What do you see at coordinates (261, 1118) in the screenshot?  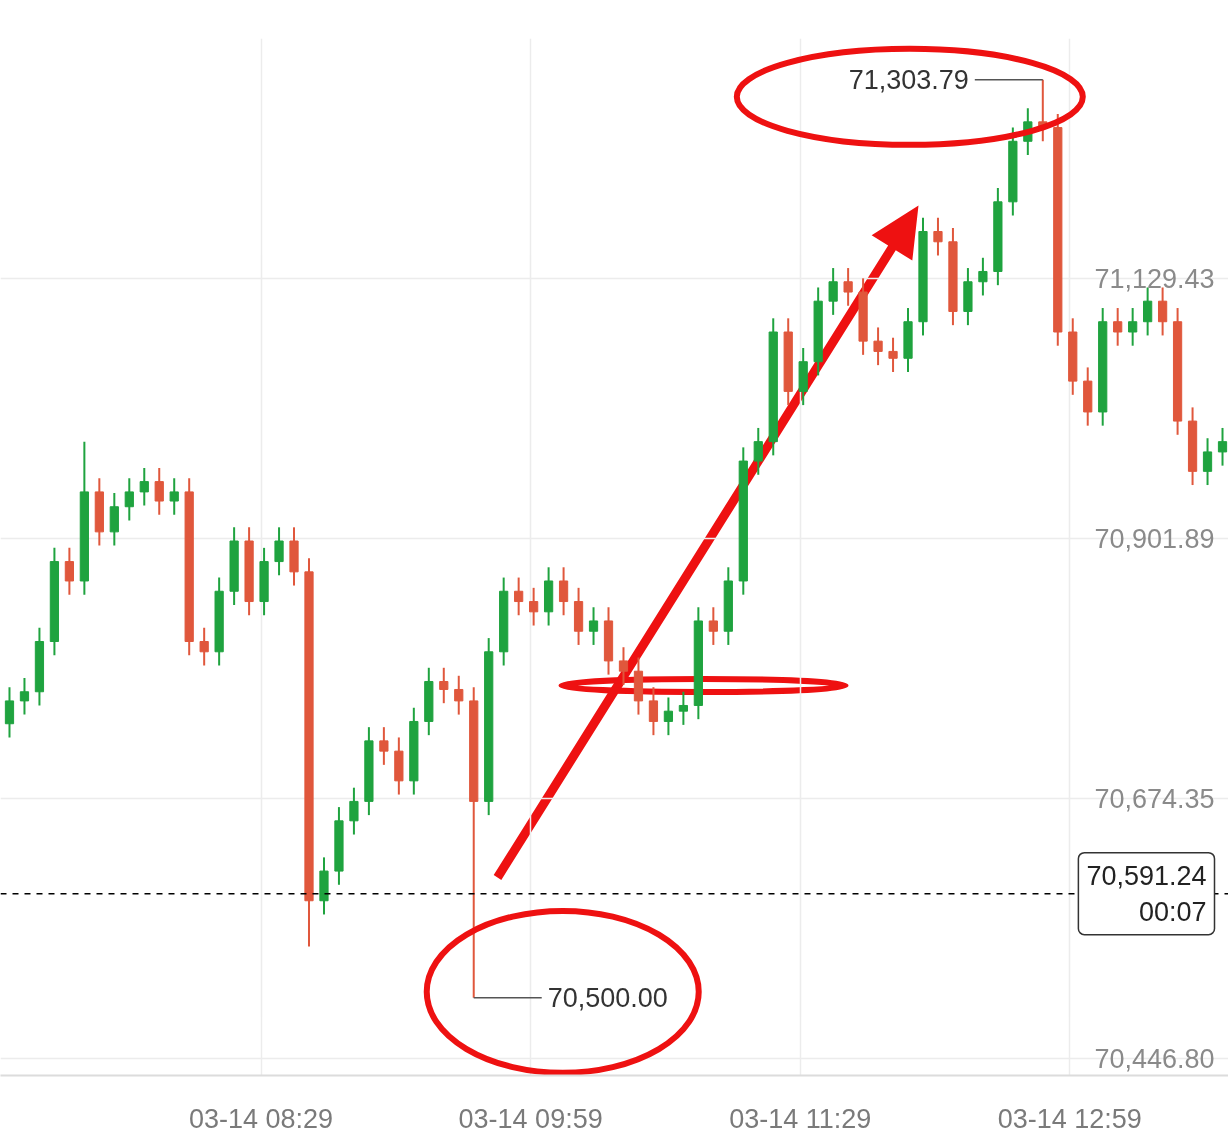 I see `x-tick-label: 03-14 08:29` at bounding box center [261, 1118].